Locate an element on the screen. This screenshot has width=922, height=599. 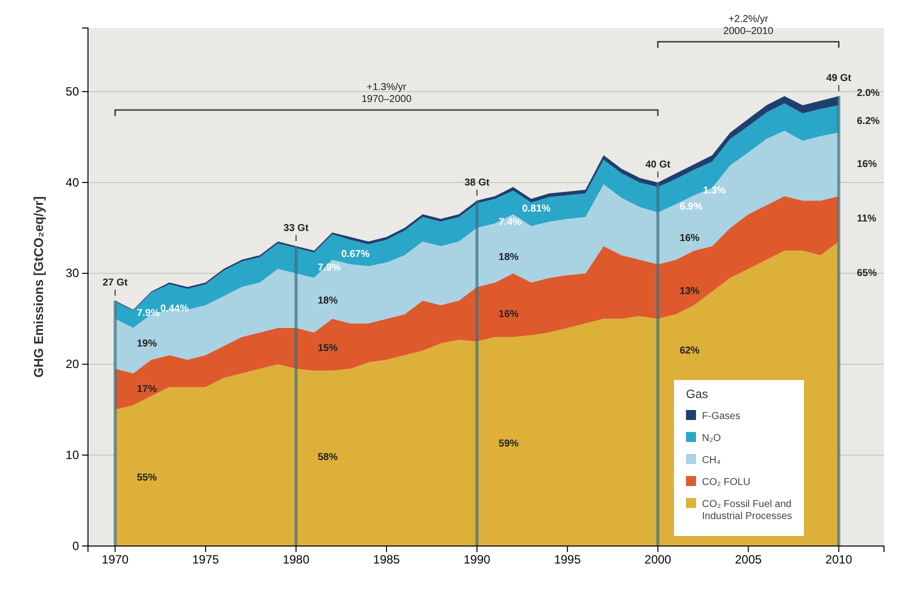
annotation: 19% is located at coordinates (146, 344).